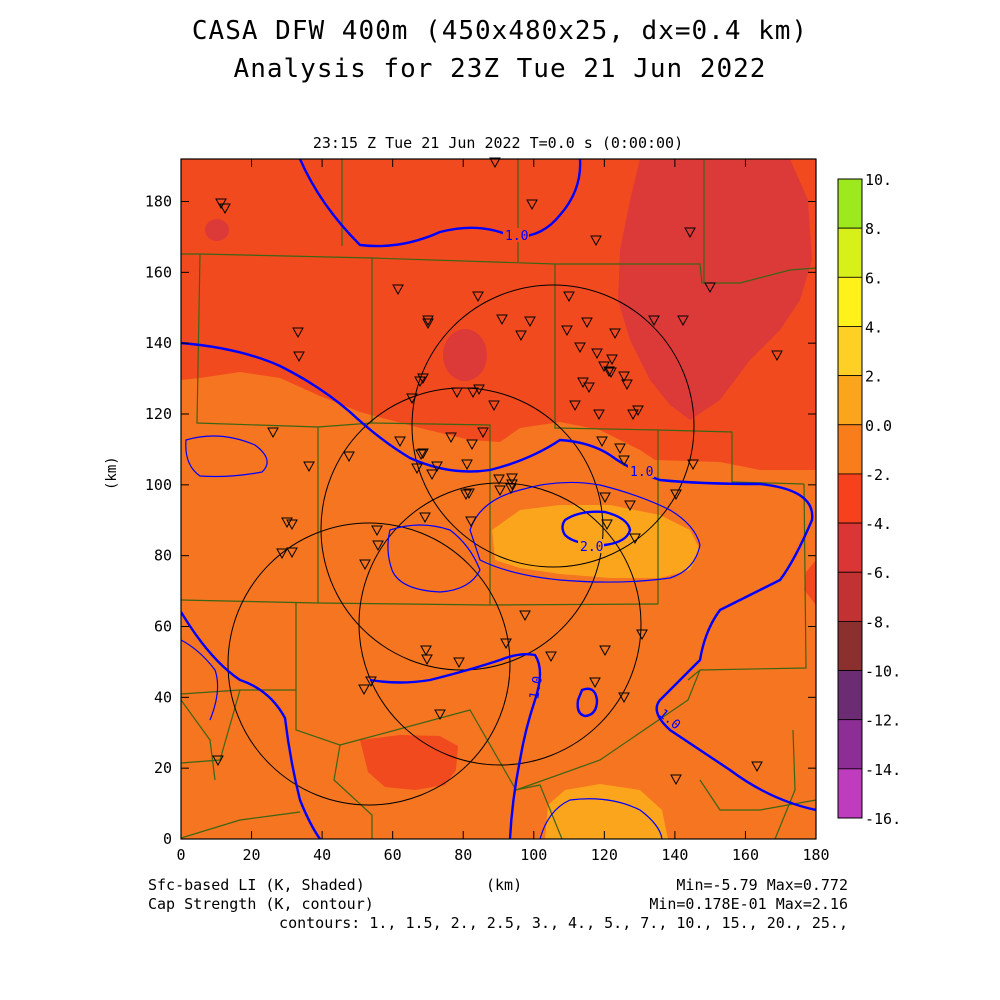  Describe the element at coordinates (163, 768) in the screenshot. I see `y-tick-label: 20` at that location.